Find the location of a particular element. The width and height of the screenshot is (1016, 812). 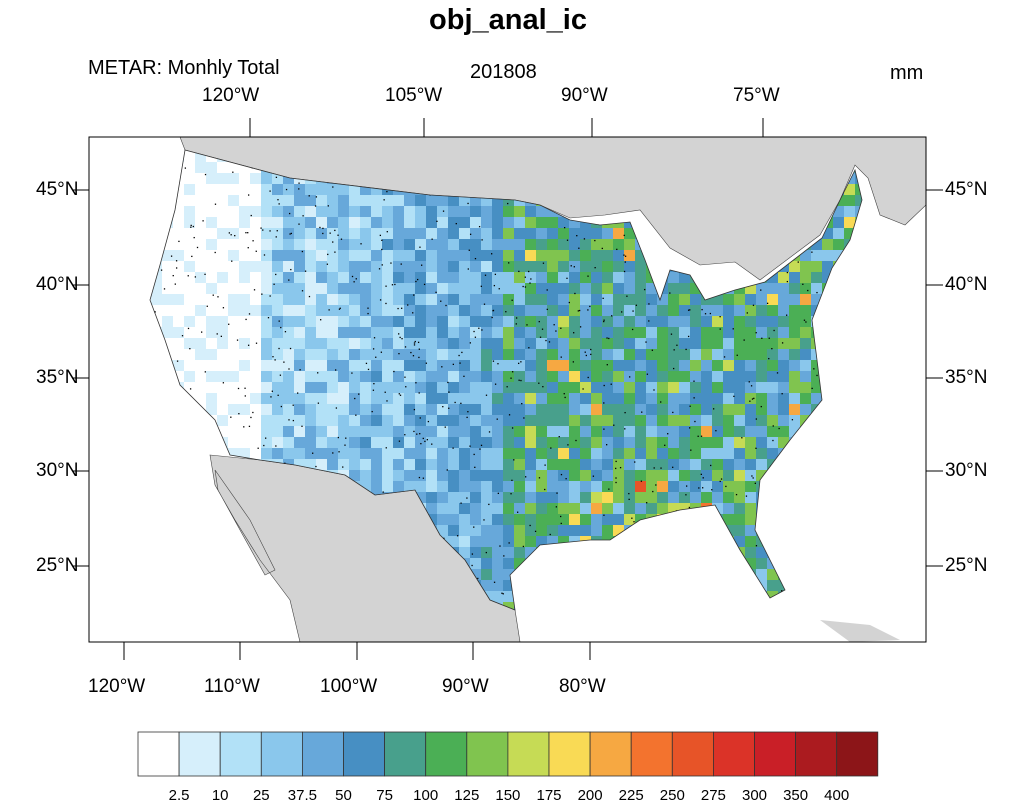

colorbar-box is located at coordinates (487, 754).